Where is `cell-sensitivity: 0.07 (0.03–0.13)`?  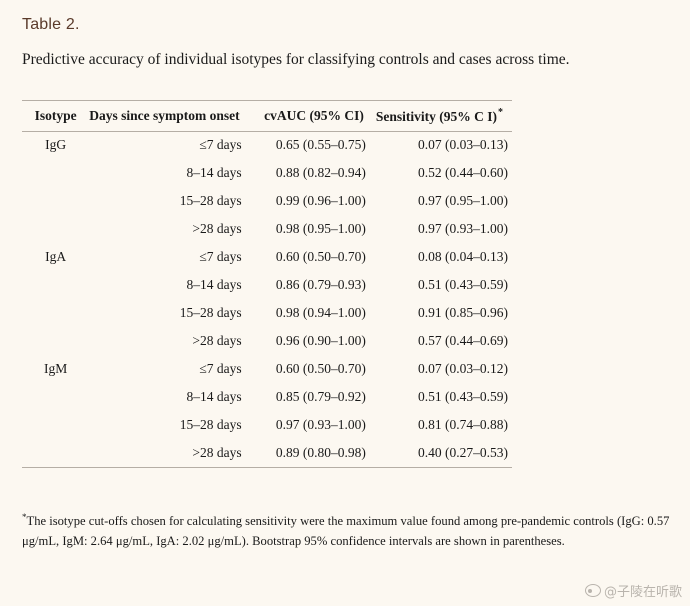 cell-sensitivity: 0.07 (0.03–0.13) is located at coordinates (463, 144).